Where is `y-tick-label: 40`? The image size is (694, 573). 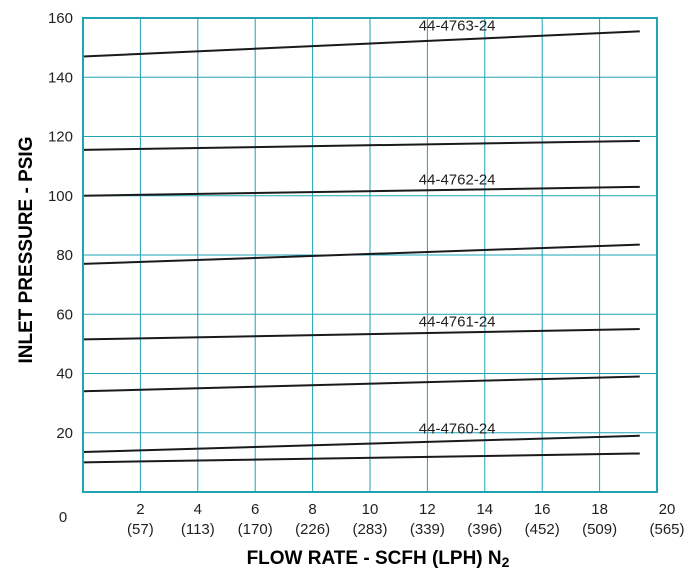
y-tick-label: 40 is located at coordinates (64, 374).